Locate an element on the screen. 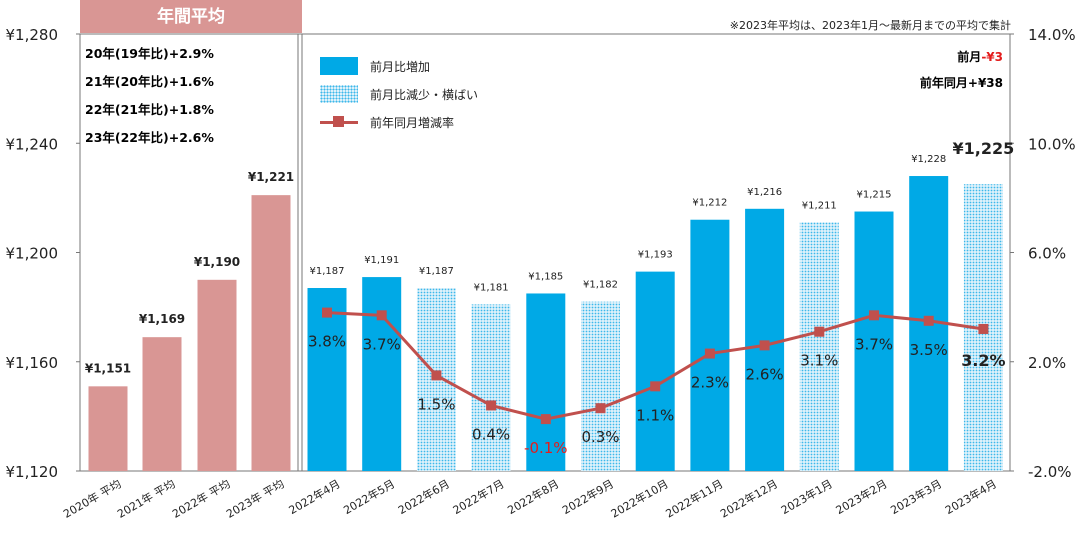 The height and width of the screenshot is (541, 1081). yoy-label: 2.6% is located at coordinates (765, 374).